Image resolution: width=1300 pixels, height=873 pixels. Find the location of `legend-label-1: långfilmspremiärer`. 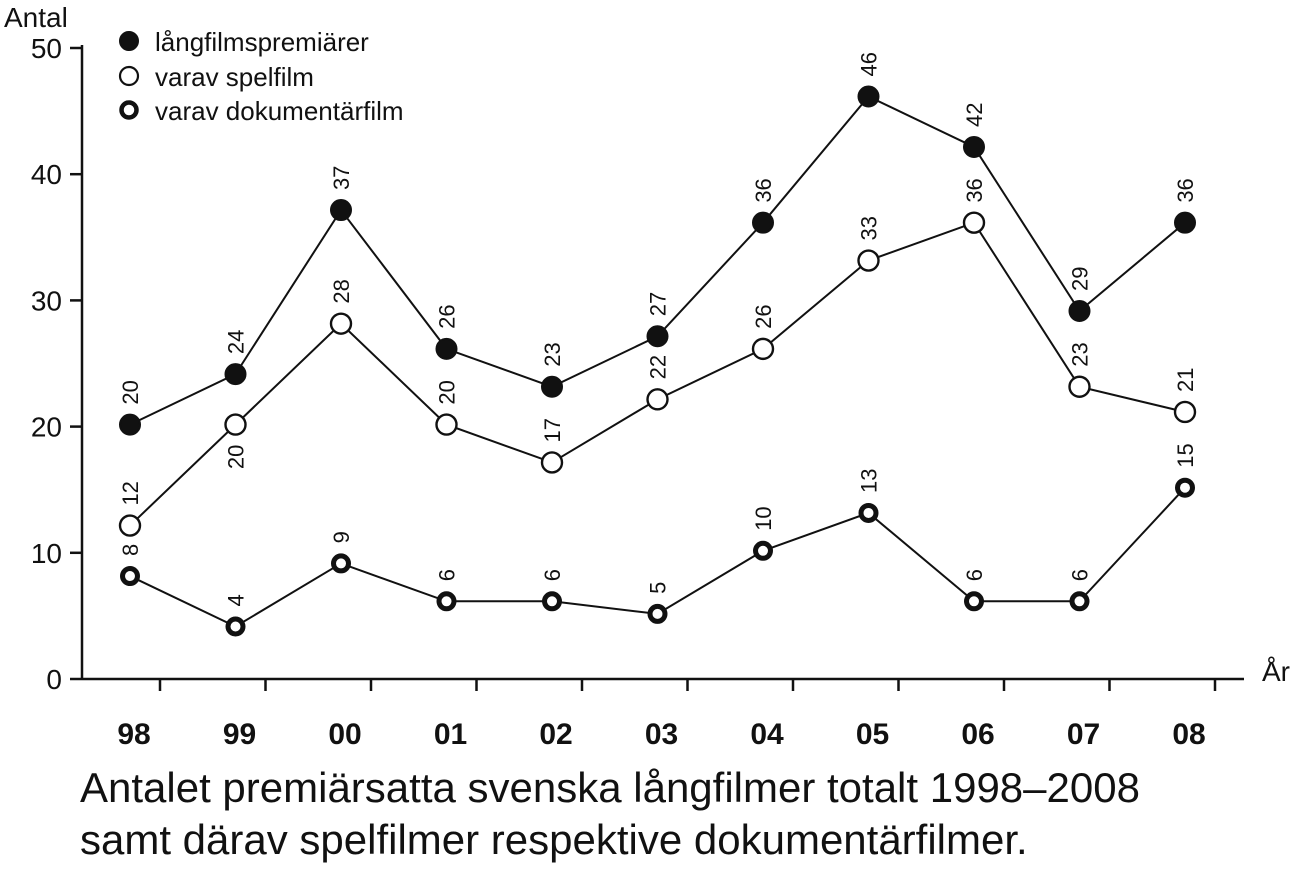

legend-label-1: långfilmspremiärer is located at coordinates (262, 42).